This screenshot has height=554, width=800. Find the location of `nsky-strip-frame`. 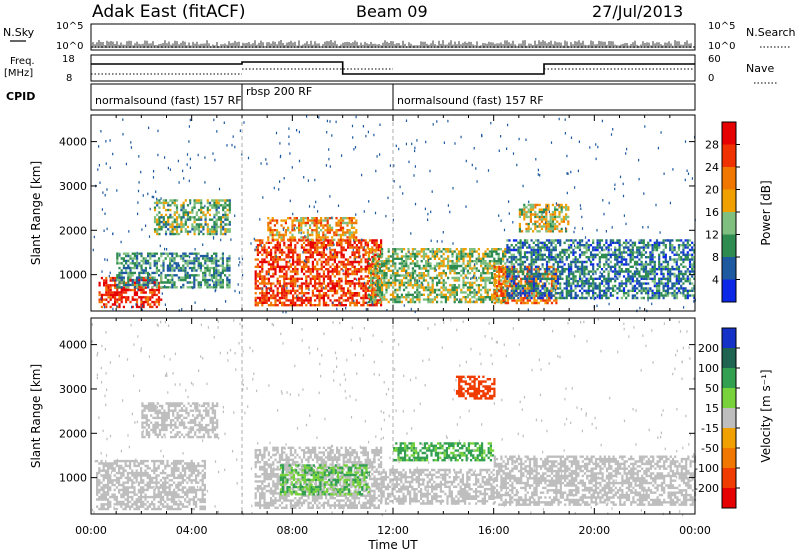

nsky-strip-frame is located at coordinates (393, 37).